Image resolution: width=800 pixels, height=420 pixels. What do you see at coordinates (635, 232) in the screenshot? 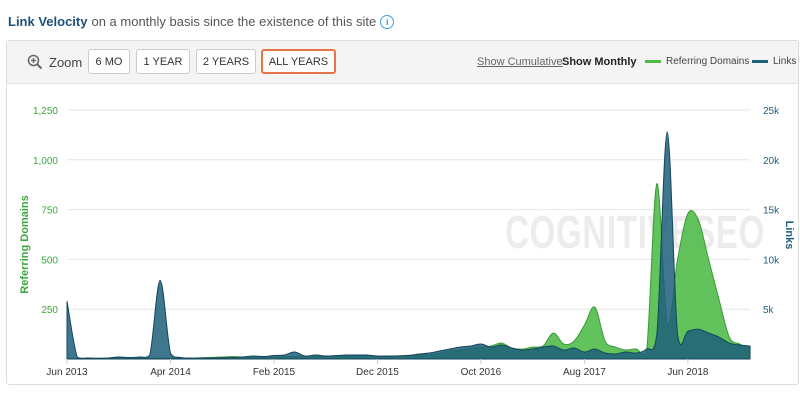
I see `watermark-text: COGNITIVESEO` at bounding box center [635, 232].